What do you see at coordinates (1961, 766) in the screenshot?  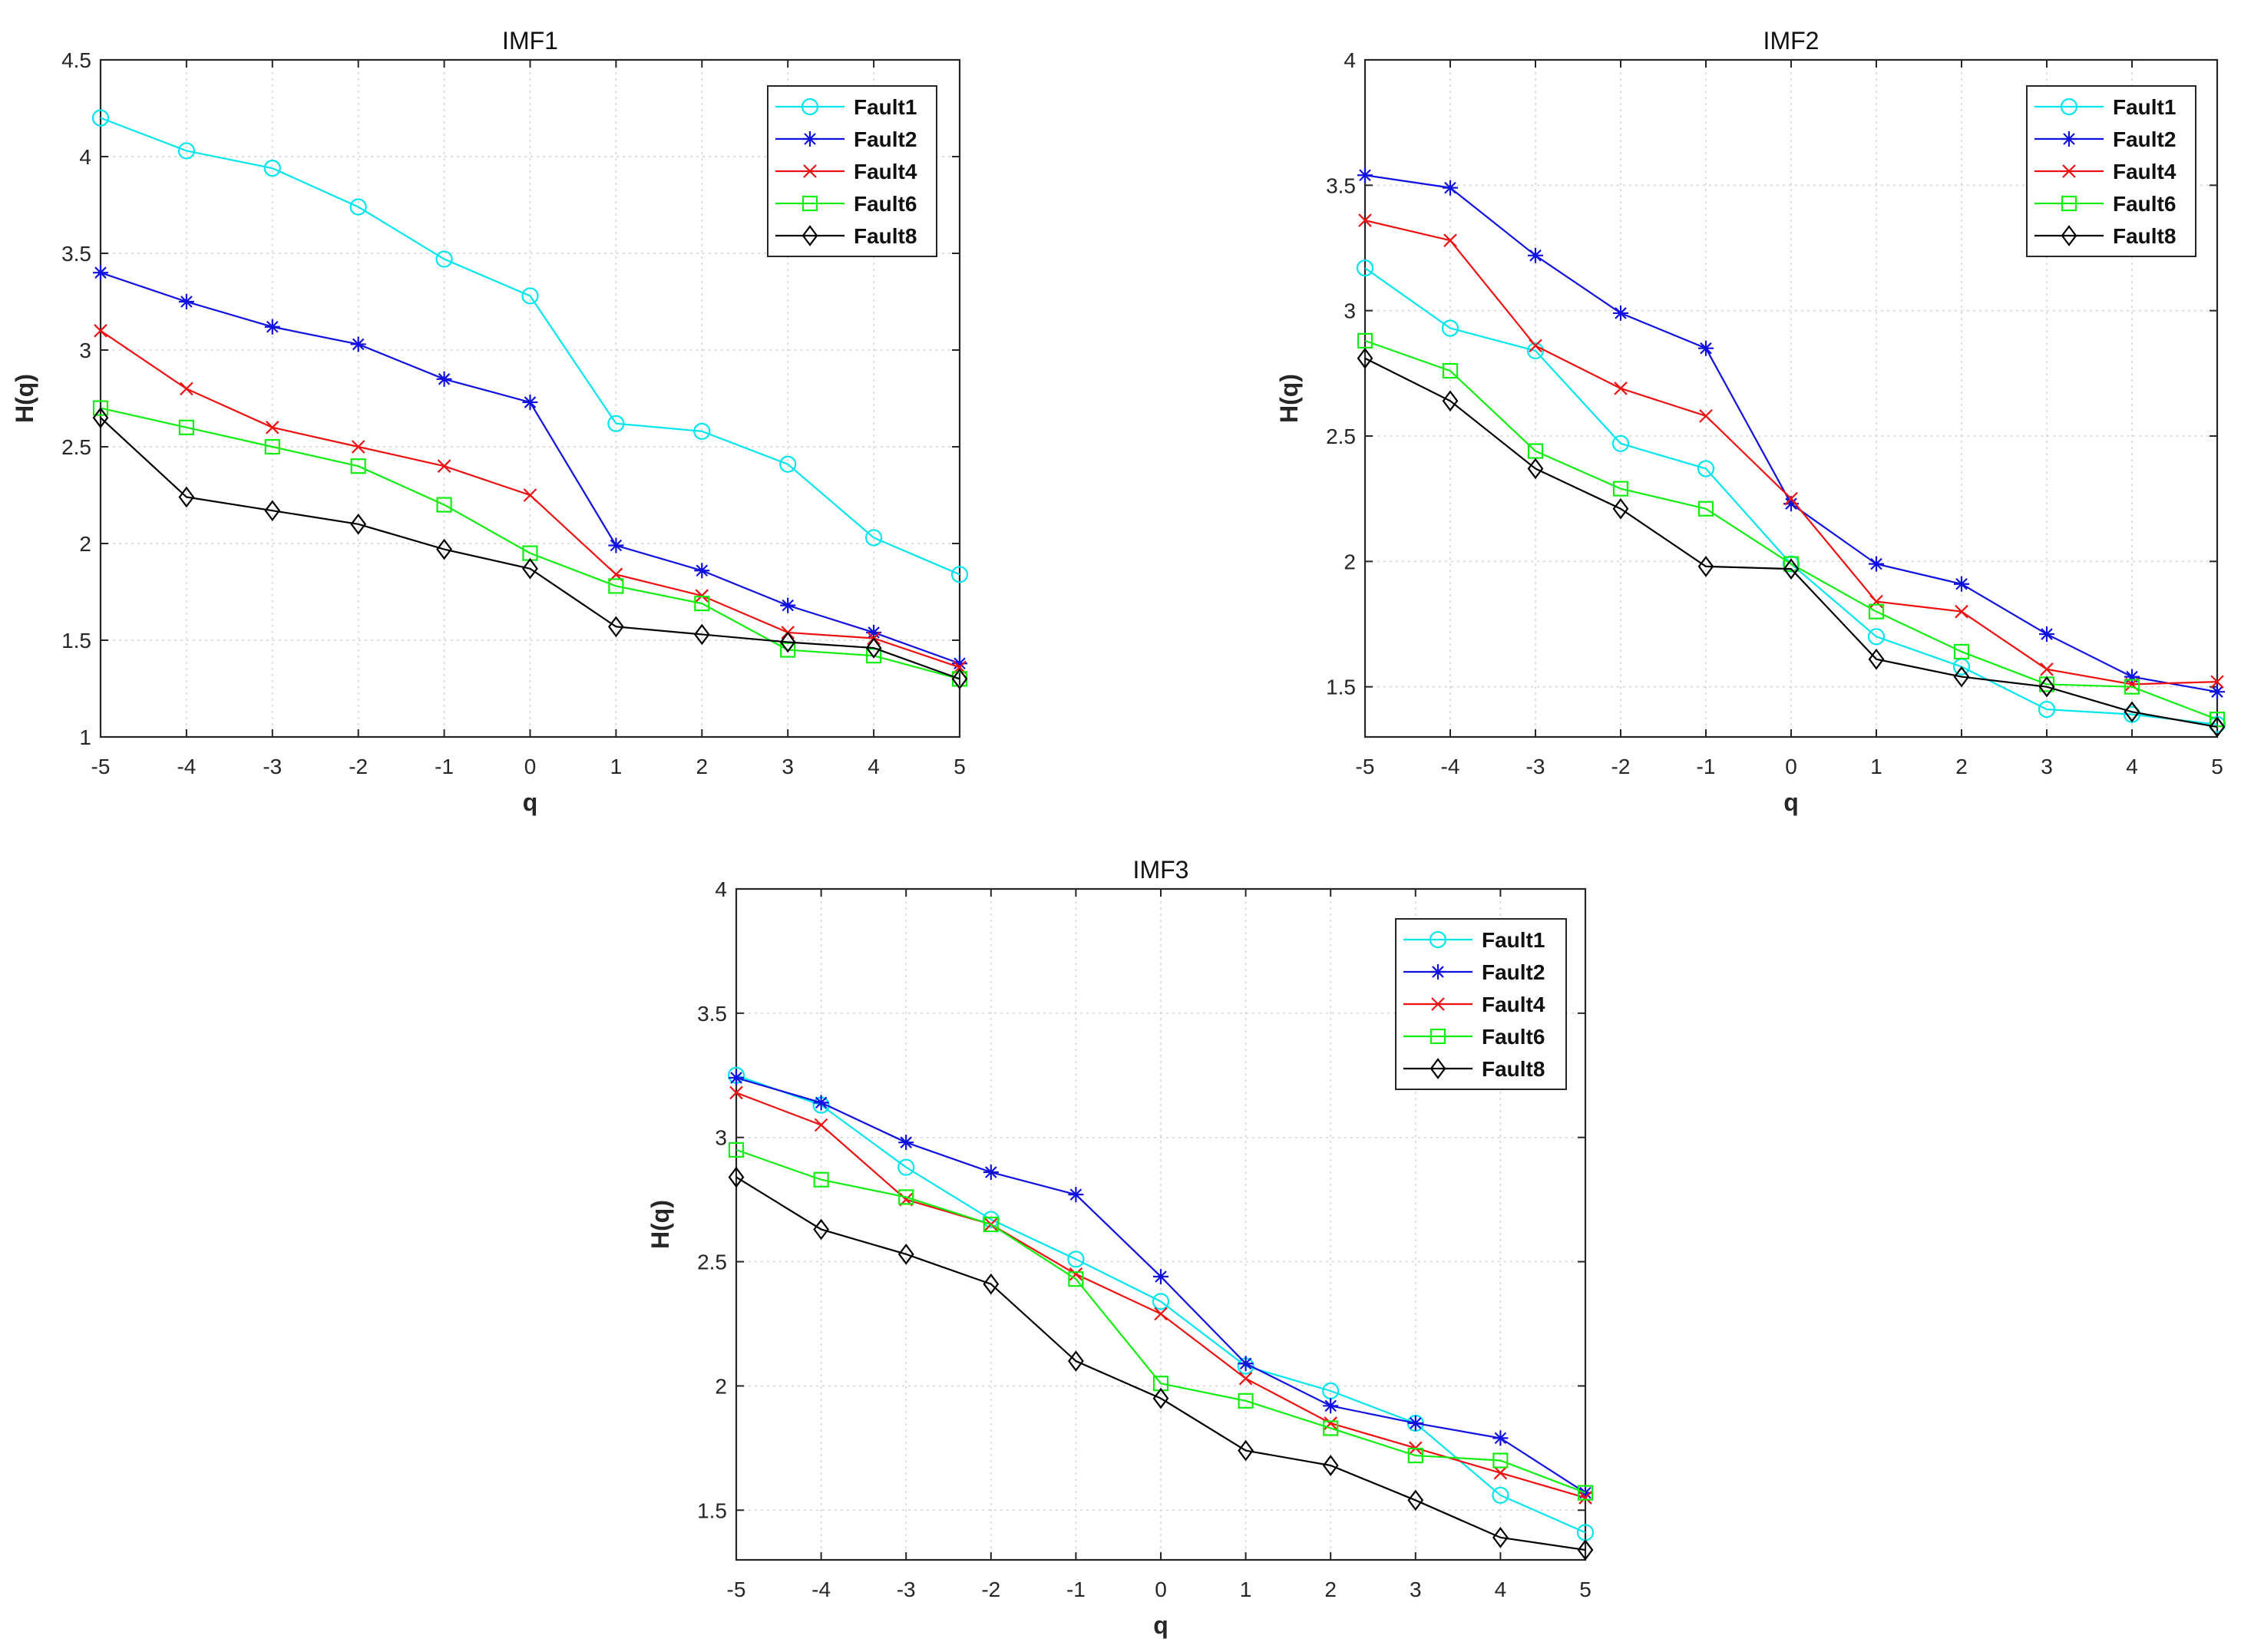 I see `x-tick-label: 2` at bounding box center [1961, 766].